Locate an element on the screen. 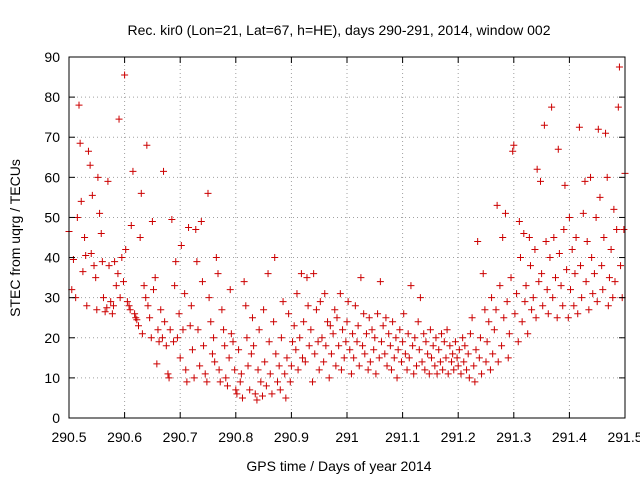 This screenshot has height=480, width=640. x-tick-label: 290.5 is located at coordinates (68, 437).